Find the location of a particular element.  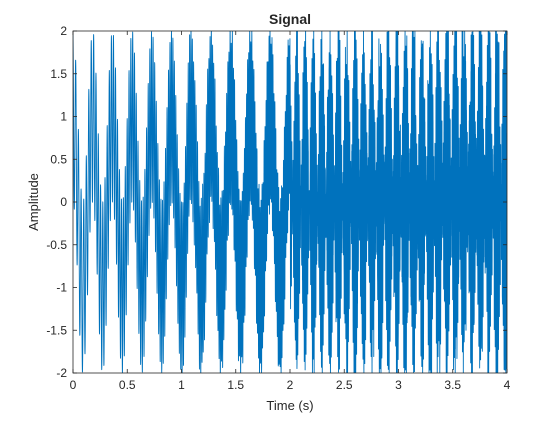

x-tick-label: 0 is located at coordinates (73, 385).